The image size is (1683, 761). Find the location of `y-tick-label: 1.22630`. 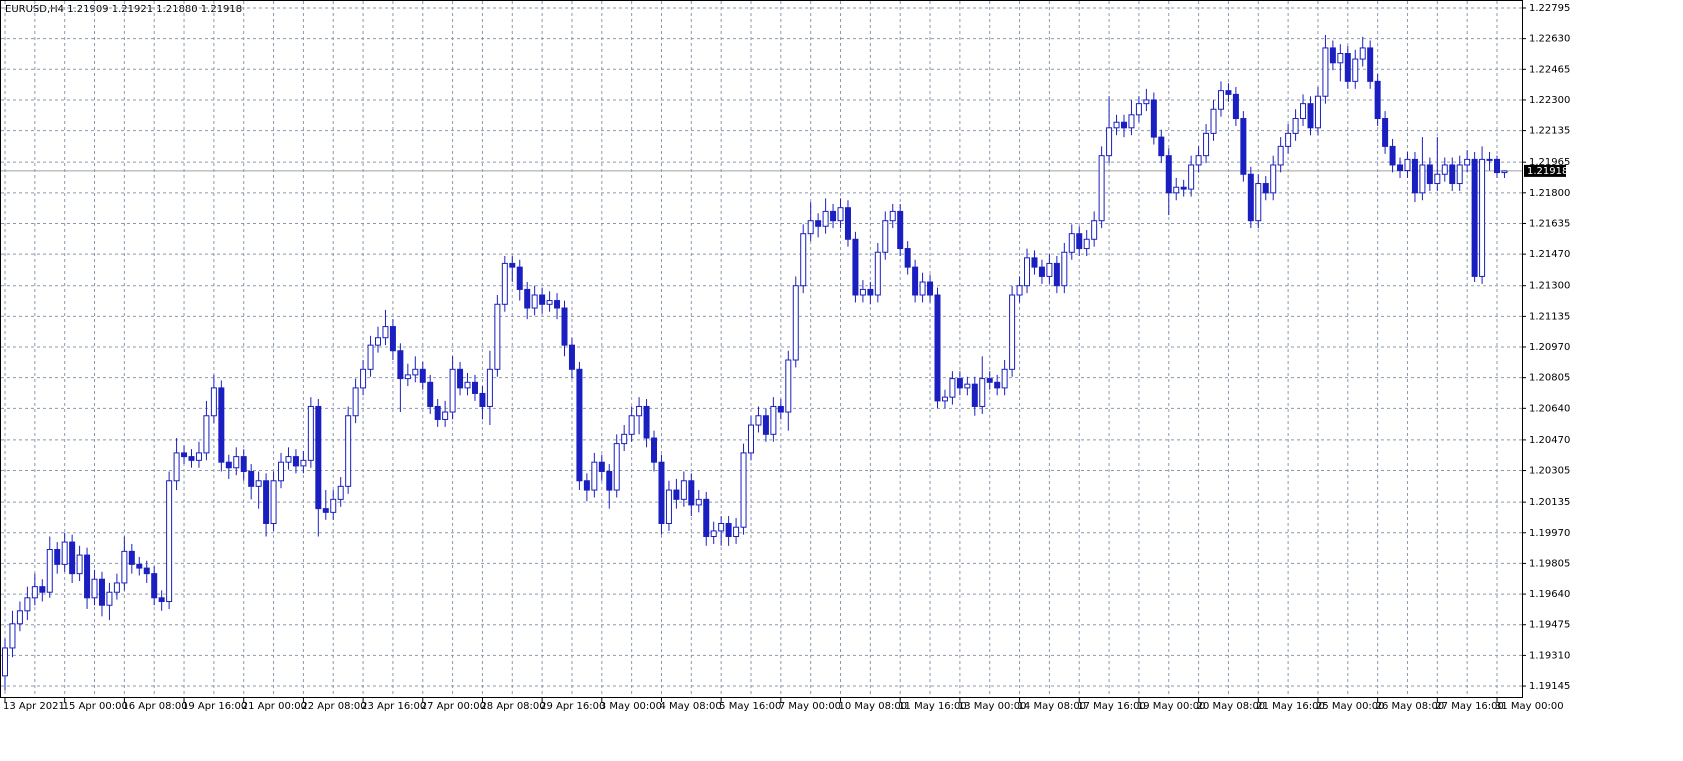

y-tick-label: 1.22630 is located at coordinates (1549, 39).